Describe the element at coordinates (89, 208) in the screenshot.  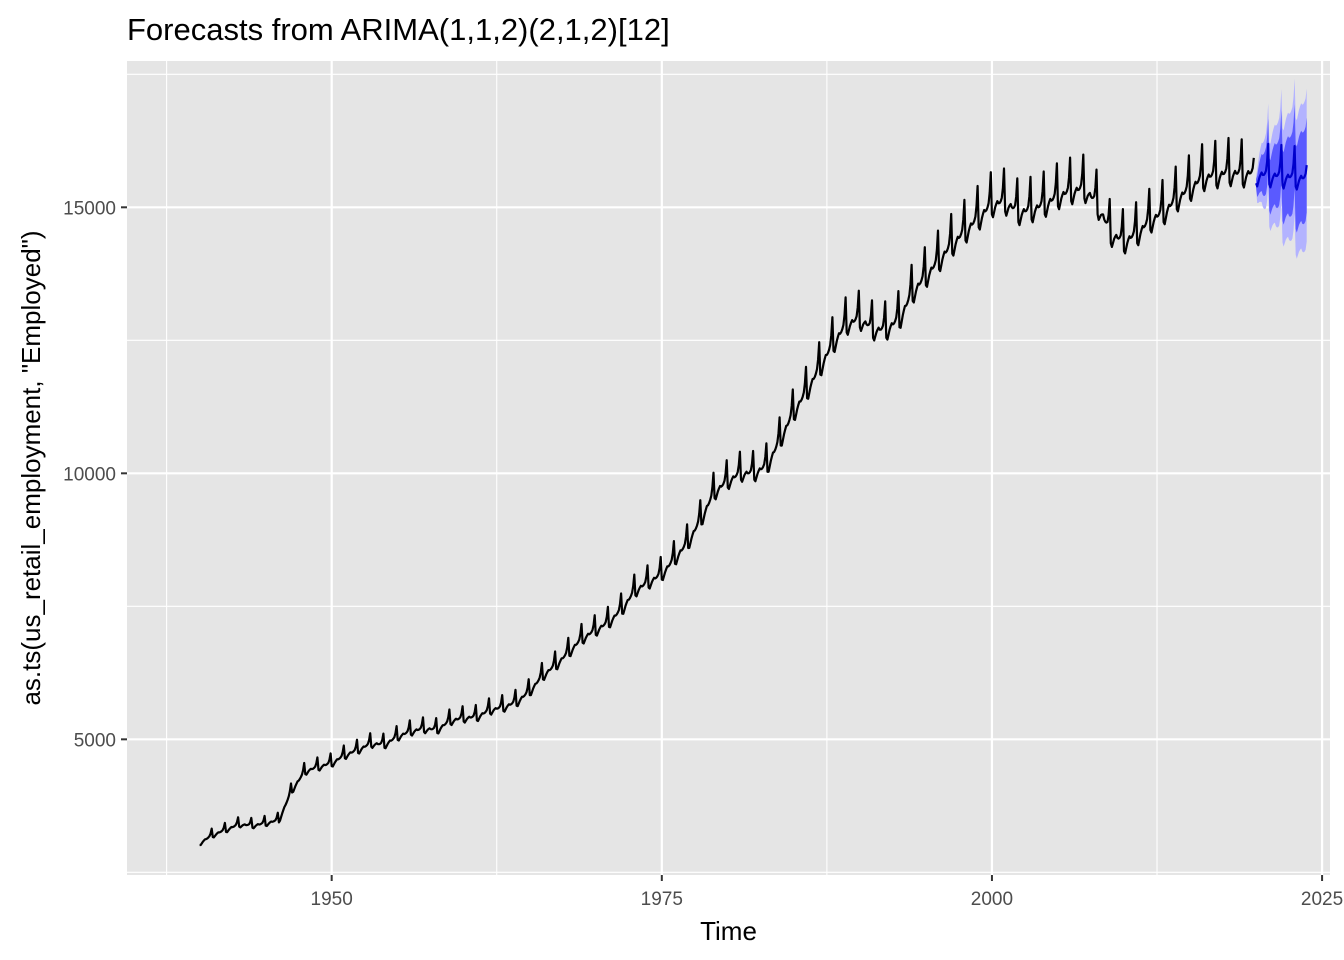
I see `y-tick-label: 15000` at that location.